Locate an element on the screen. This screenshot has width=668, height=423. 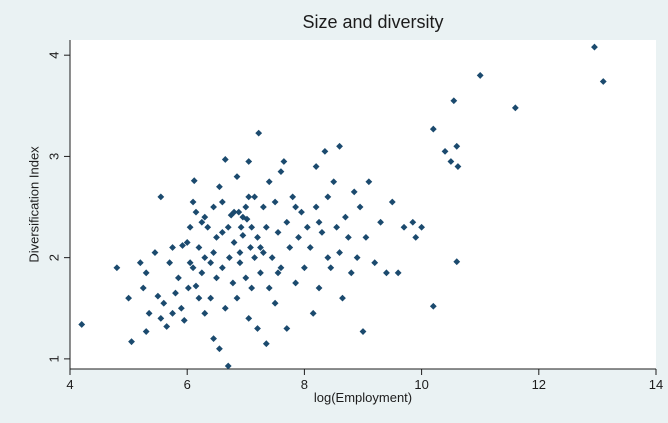
y-axis-label: Diversification Index is located at coordinates (34, 204).